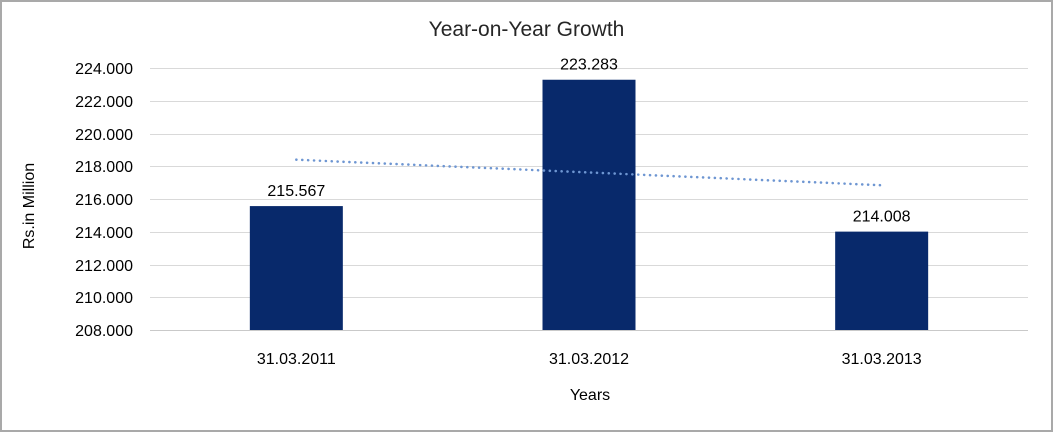  What do you see at coordinates (104, 266) in the screenshot?
I see `y-tick-label: 212.000` at bounding box center [104, 266].